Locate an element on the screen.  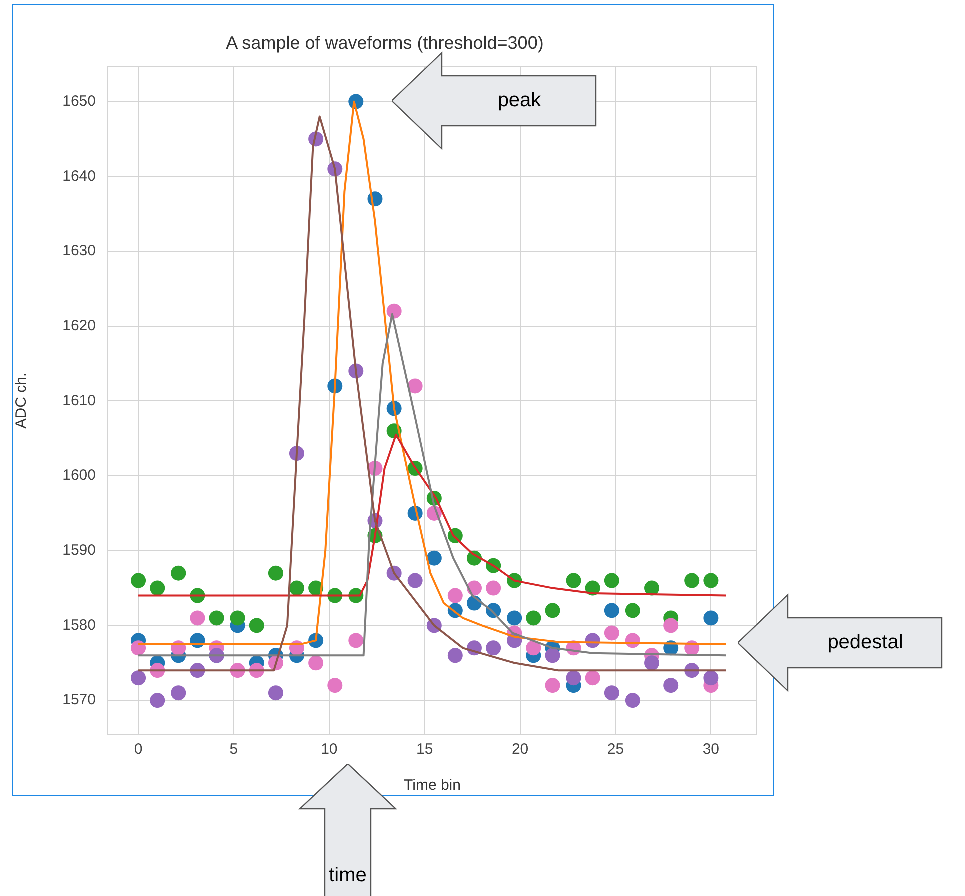
y-tick-label: 1570 is located at coordinates (79, 700).